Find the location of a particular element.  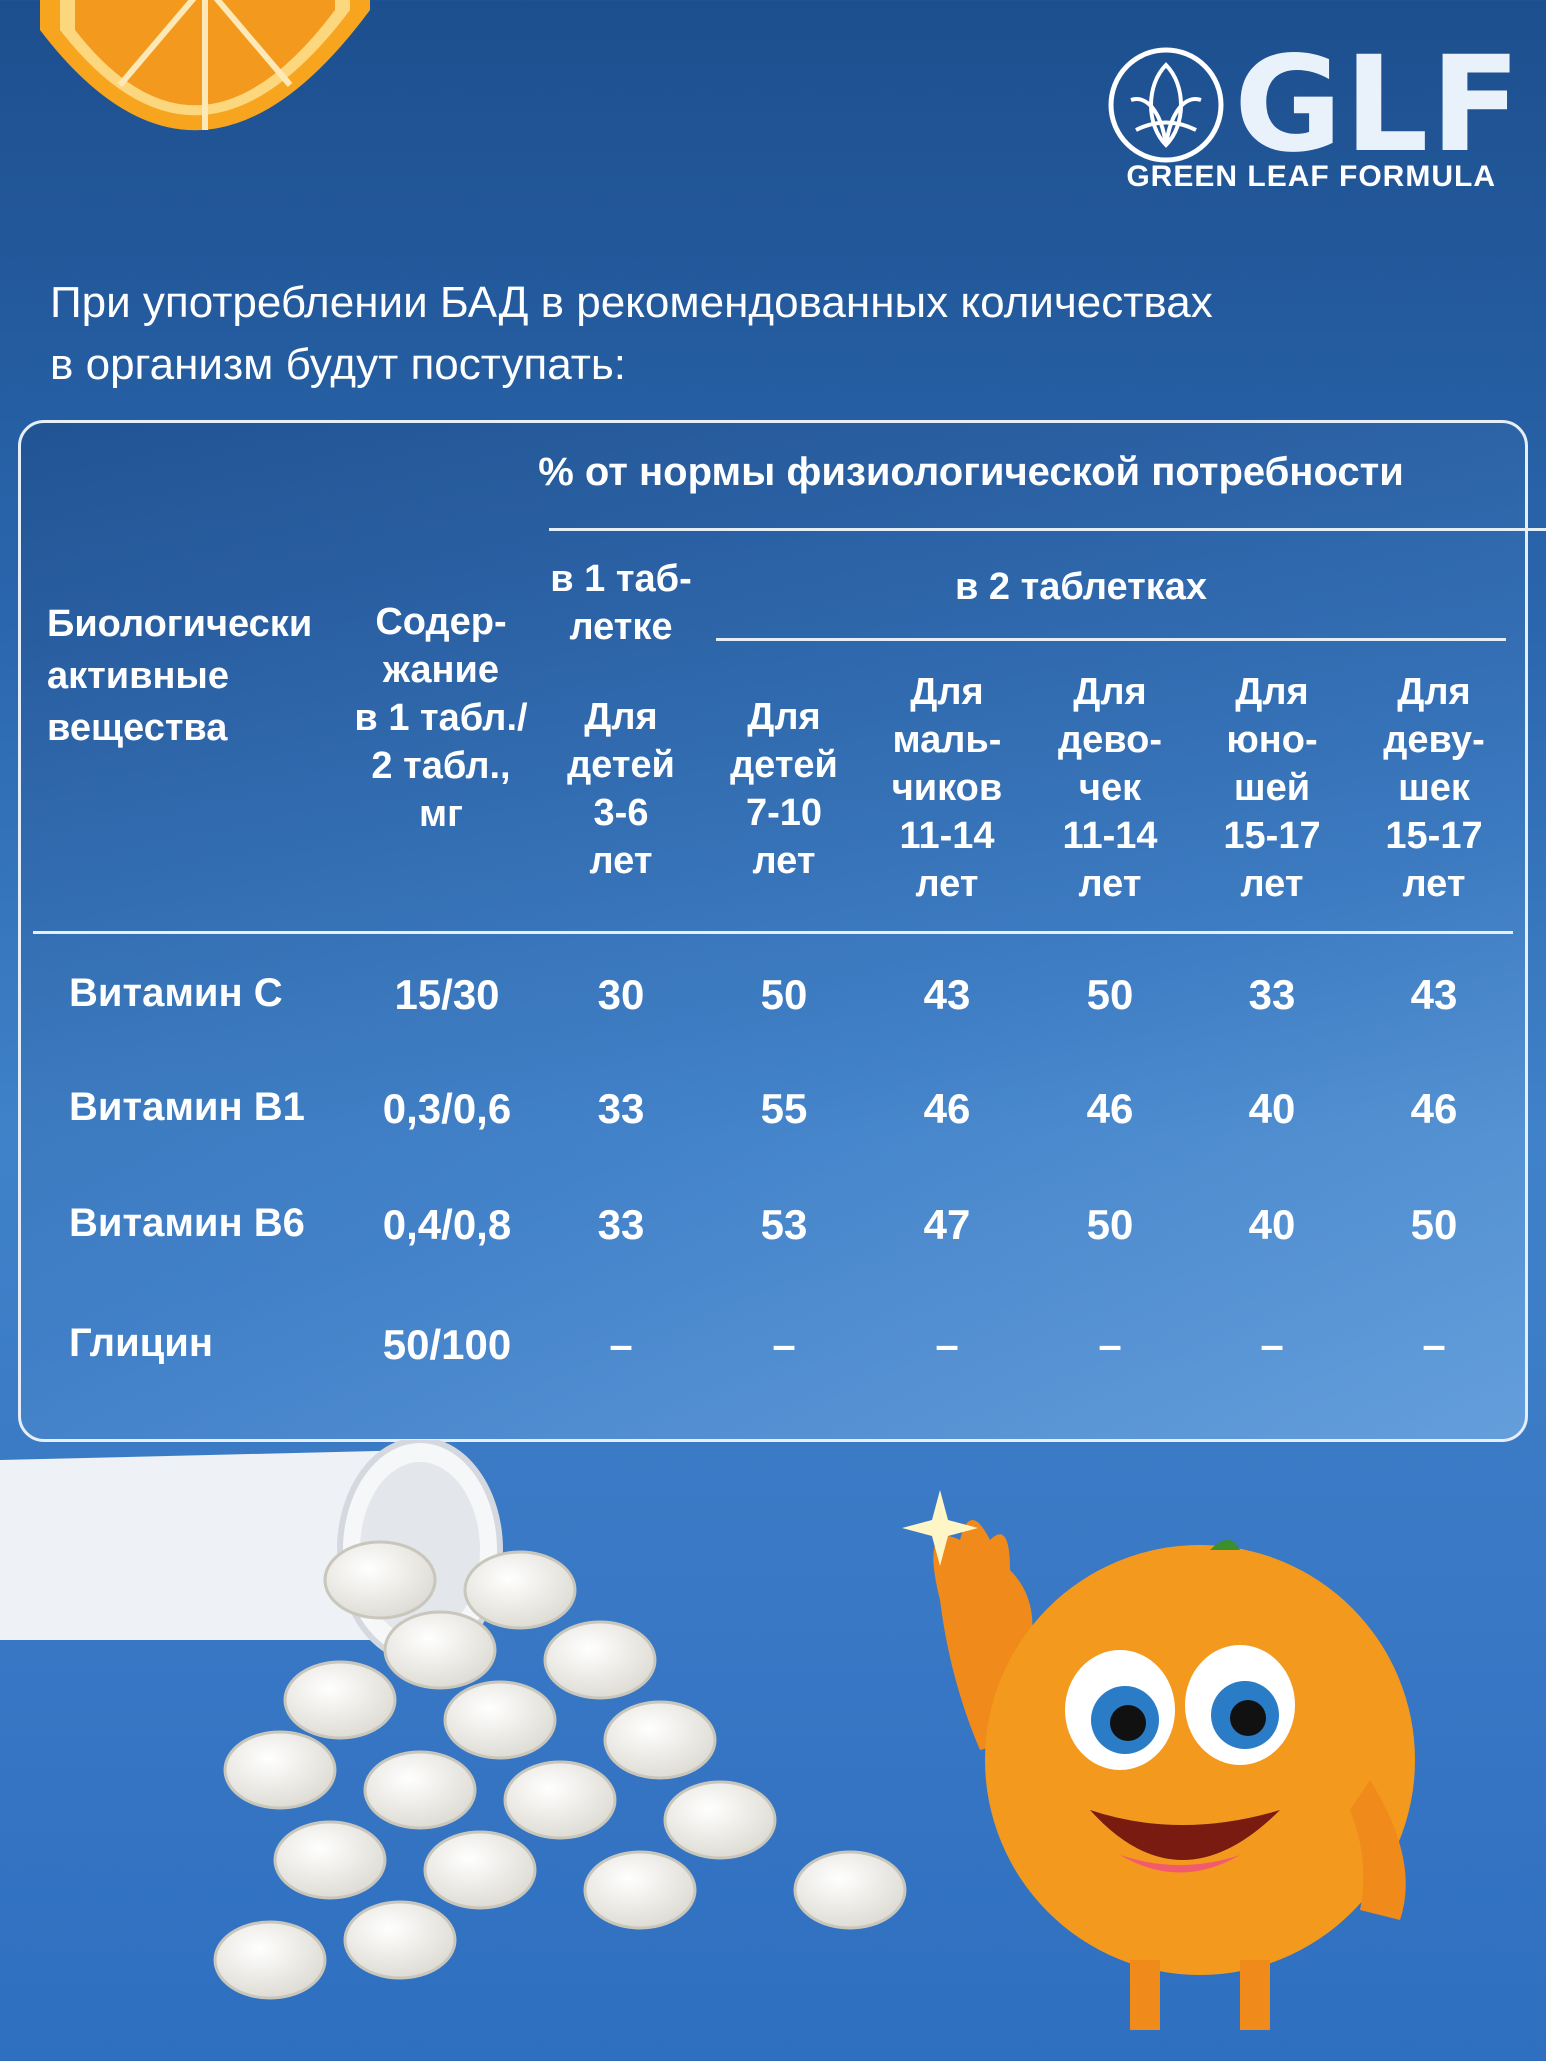

orange-mascot-image is located at coordinates (1158, 1760).